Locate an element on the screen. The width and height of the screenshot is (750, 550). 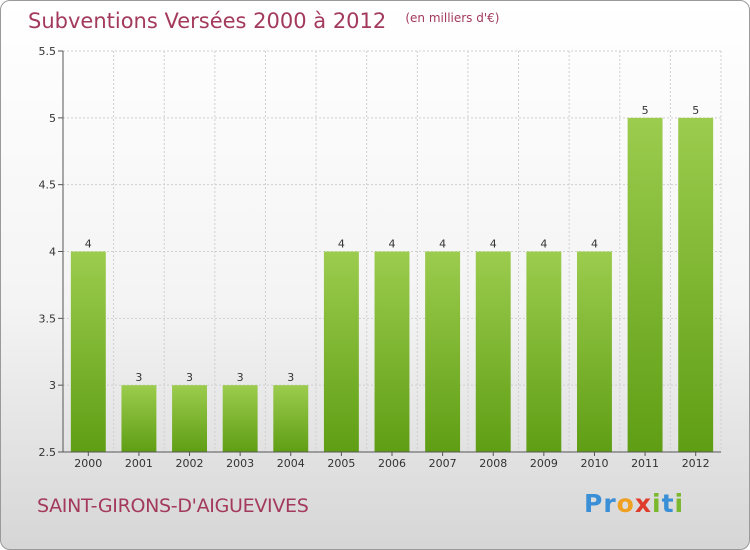
x-tick-label: 2000 is located at coordinates (88, 463).